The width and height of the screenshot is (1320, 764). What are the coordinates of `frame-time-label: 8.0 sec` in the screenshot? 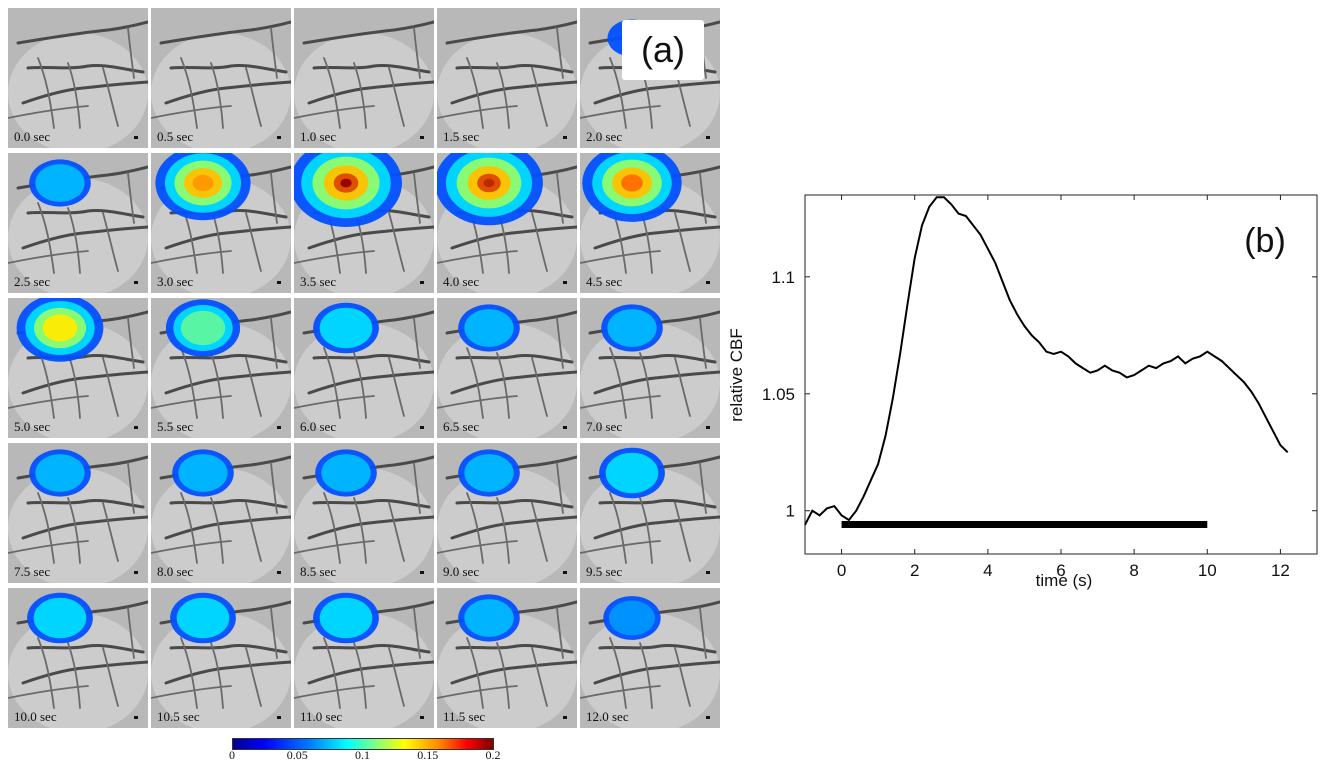 It's located at (175, 571).